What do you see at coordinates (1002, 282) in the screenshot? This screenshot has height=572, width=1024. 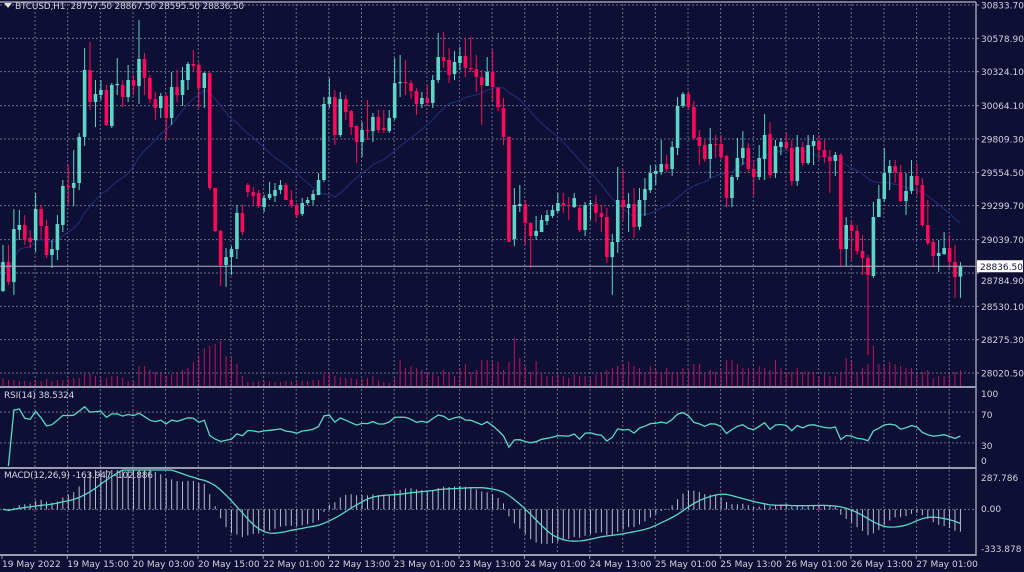 I see `price-axis-label: 28784.90` at bounding box center [1002, 282].